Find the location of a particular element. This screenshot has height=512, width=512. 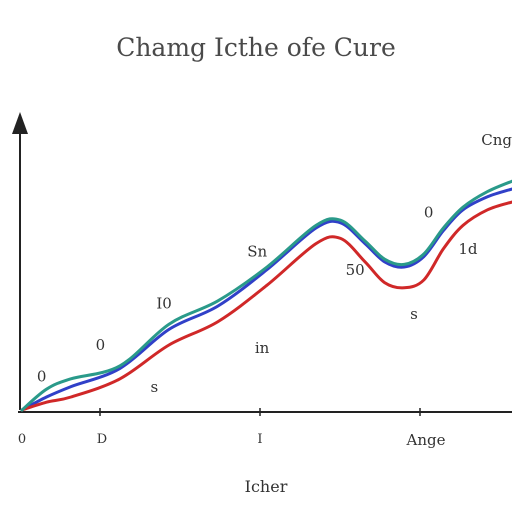

y-axis-arrow-icon is located at coordinates (20, 123).